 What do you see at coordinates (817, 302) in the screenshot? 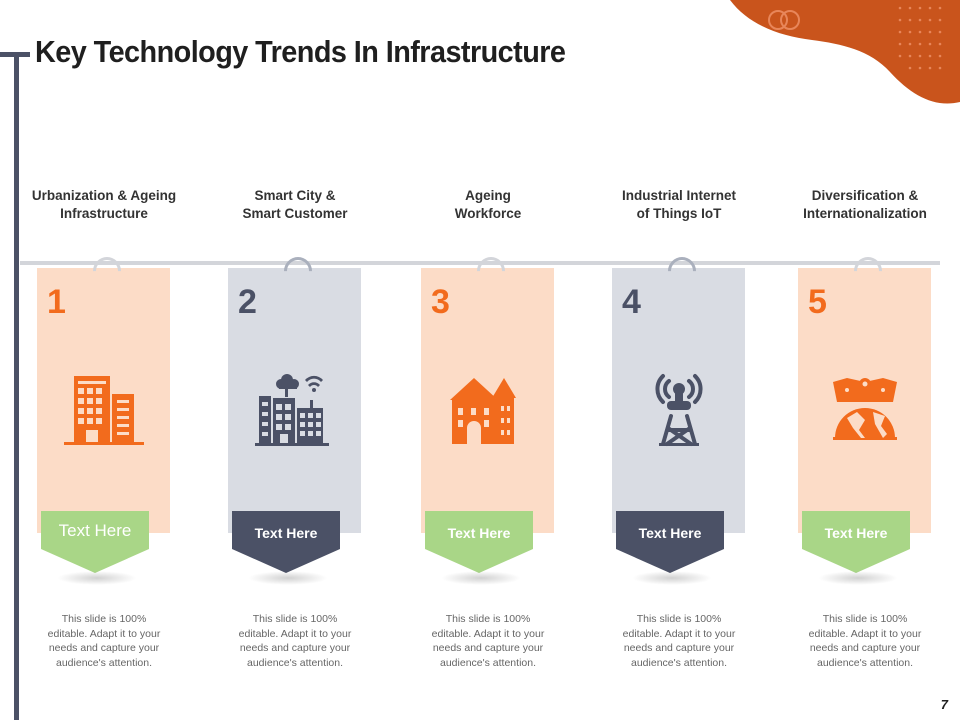
I see `trend-number: 5` at bounding box center [817, 302].